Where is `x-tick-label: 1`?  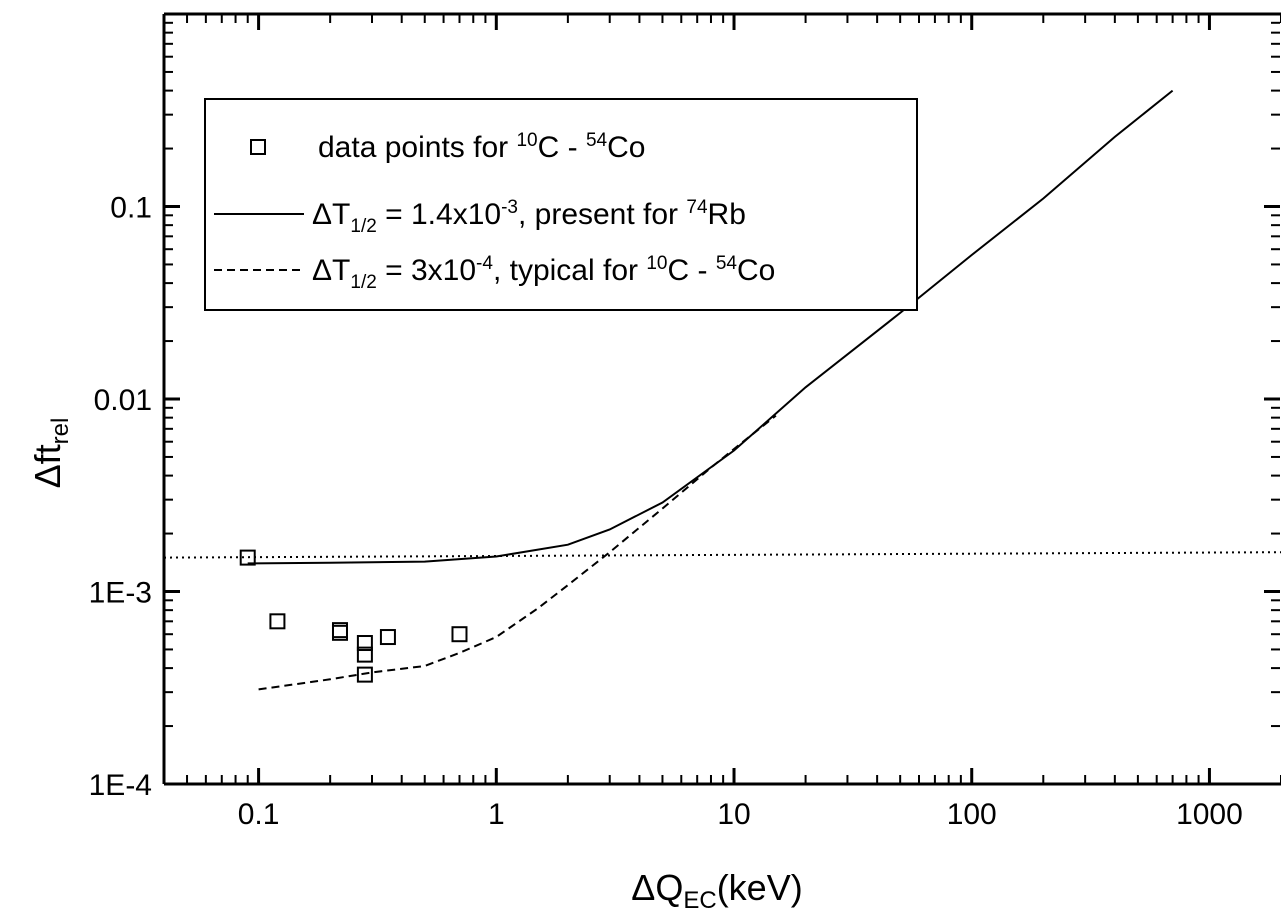 x-tick-label: 1 is located at coordinates (496, 814).